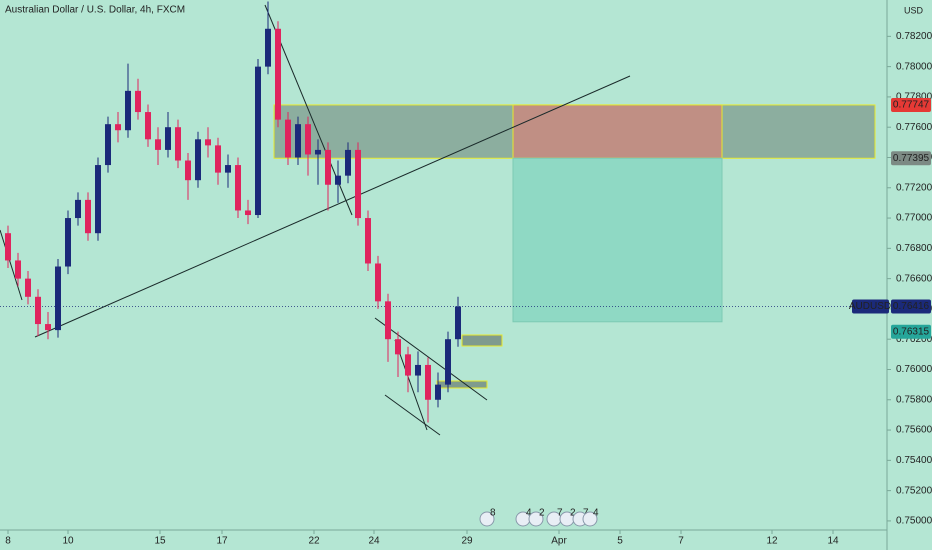 This screenshot has width=932, height=550. Describe the element at coordinates (374, 541) in the screenshot. I see `x-tick-label: 24` at that location.